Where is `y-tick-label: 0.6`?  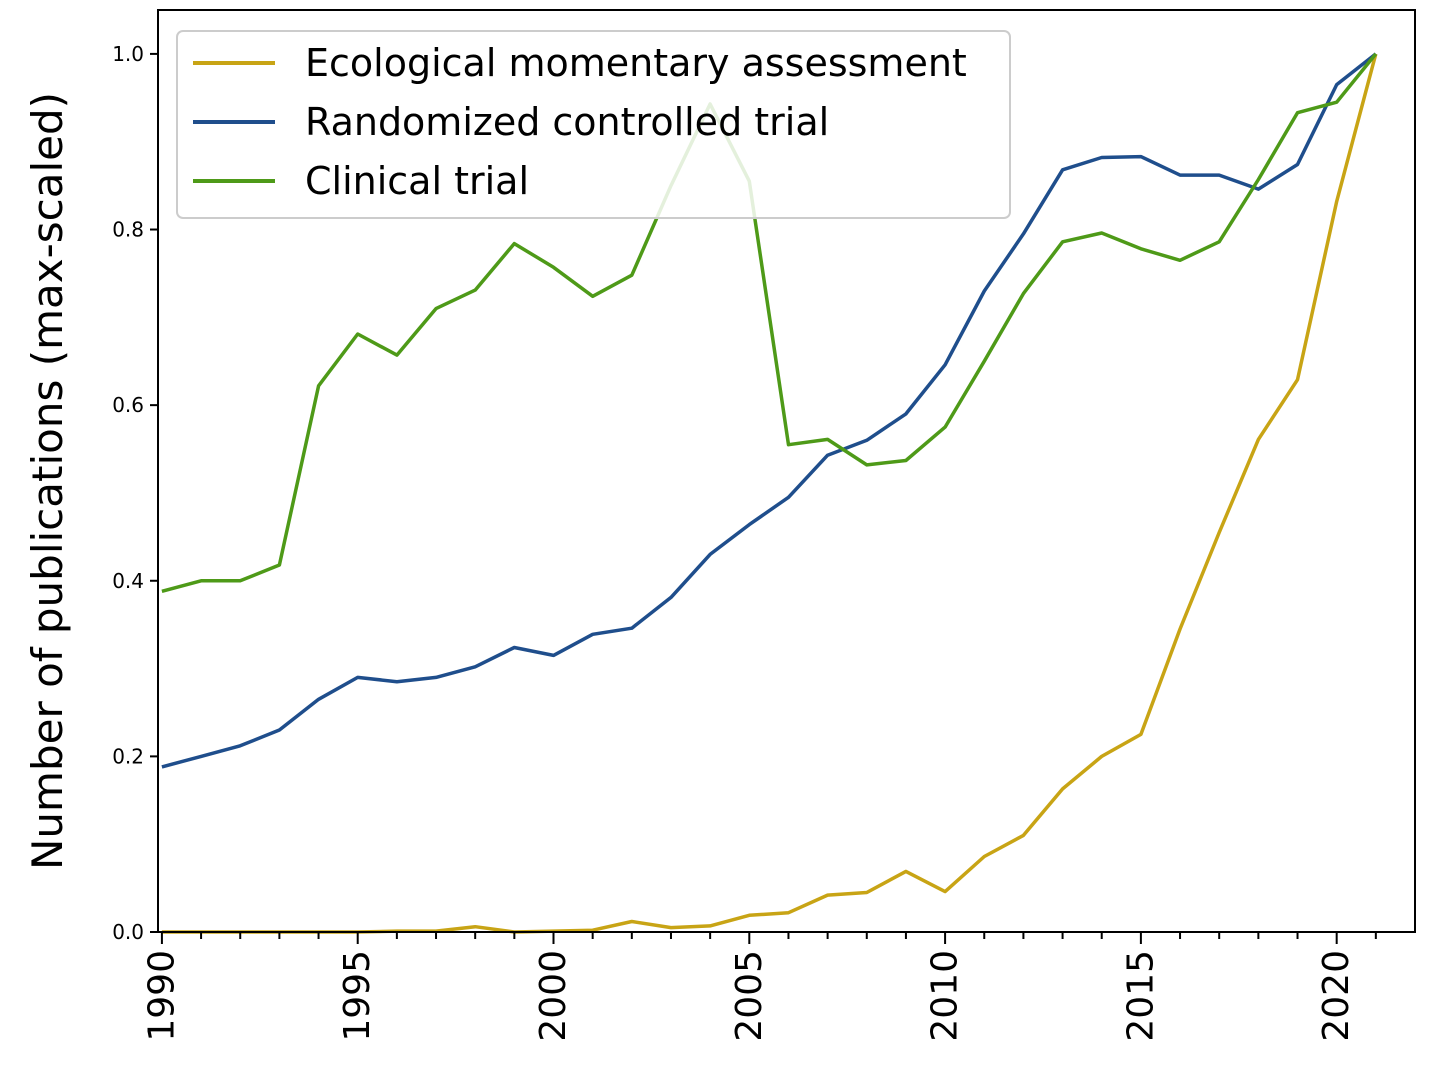
y-tick-label: 0.6 is located at coordinates (128, 405).